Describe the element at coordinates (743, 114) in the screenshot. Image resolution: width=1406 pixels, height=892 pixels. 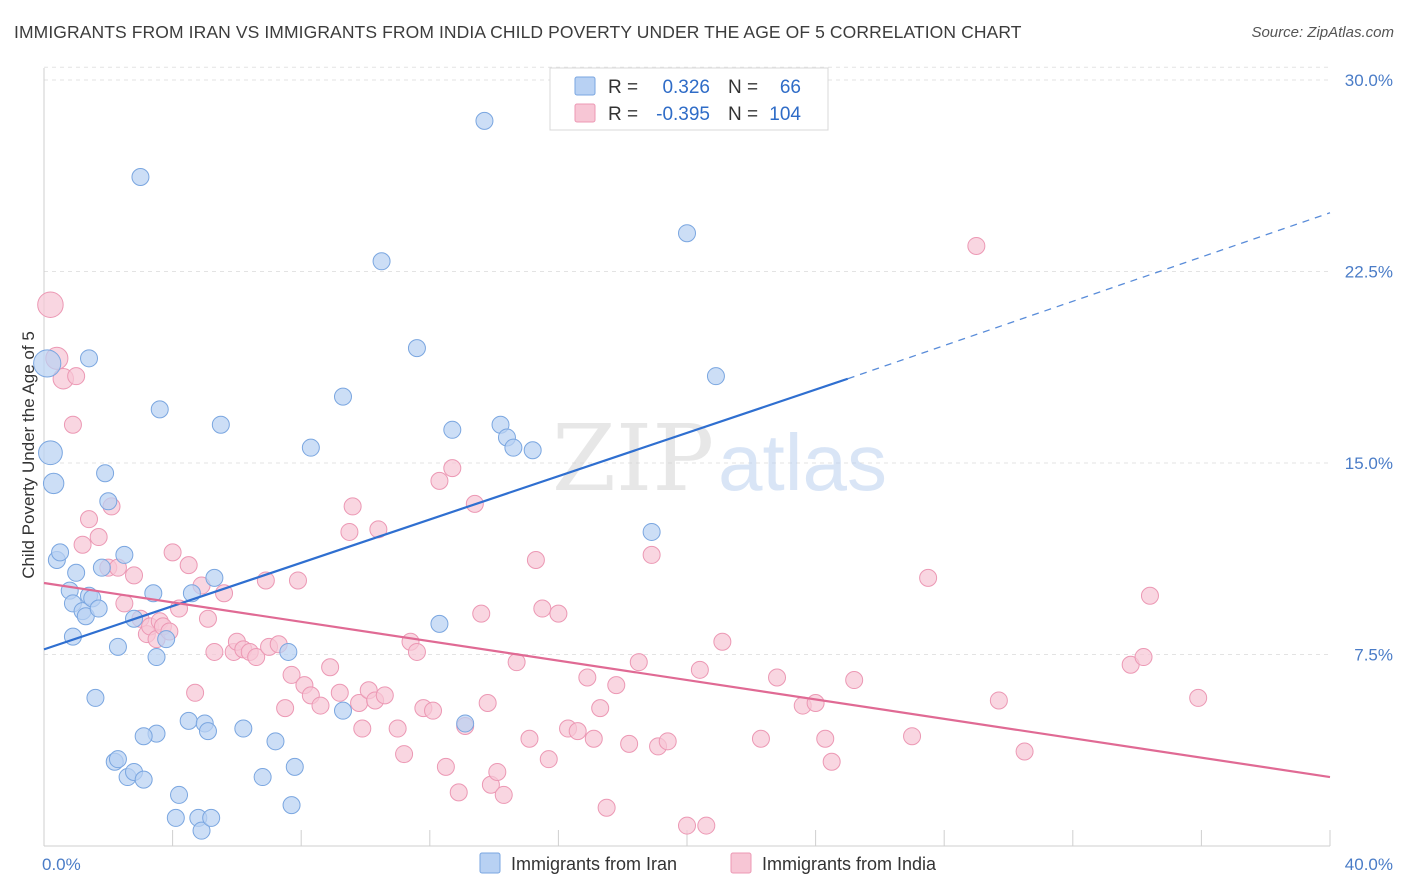
I see `legend-n-label-india: N =` at that location.